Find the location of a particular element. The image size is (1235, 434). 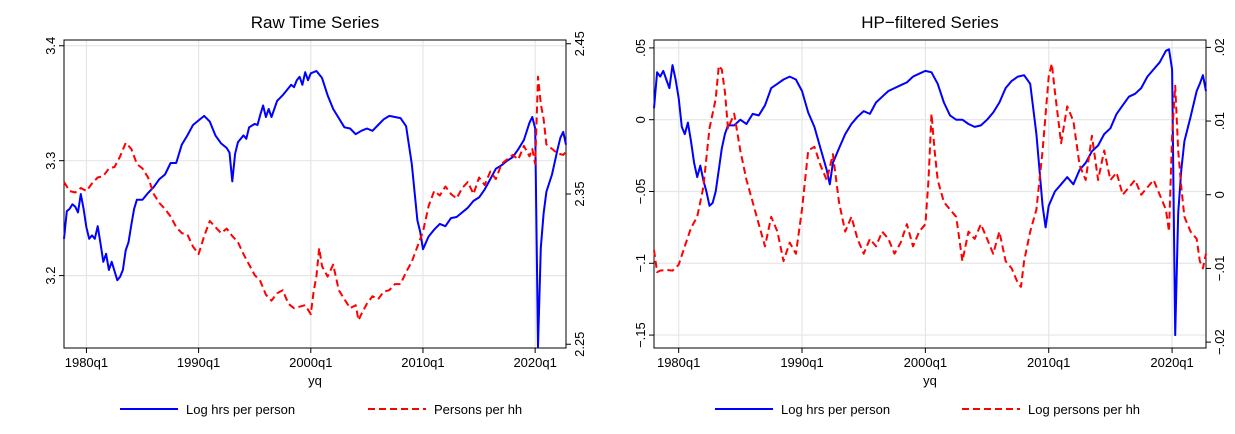

y-left-tick-label: .05 is located at coordinates (640, 48).